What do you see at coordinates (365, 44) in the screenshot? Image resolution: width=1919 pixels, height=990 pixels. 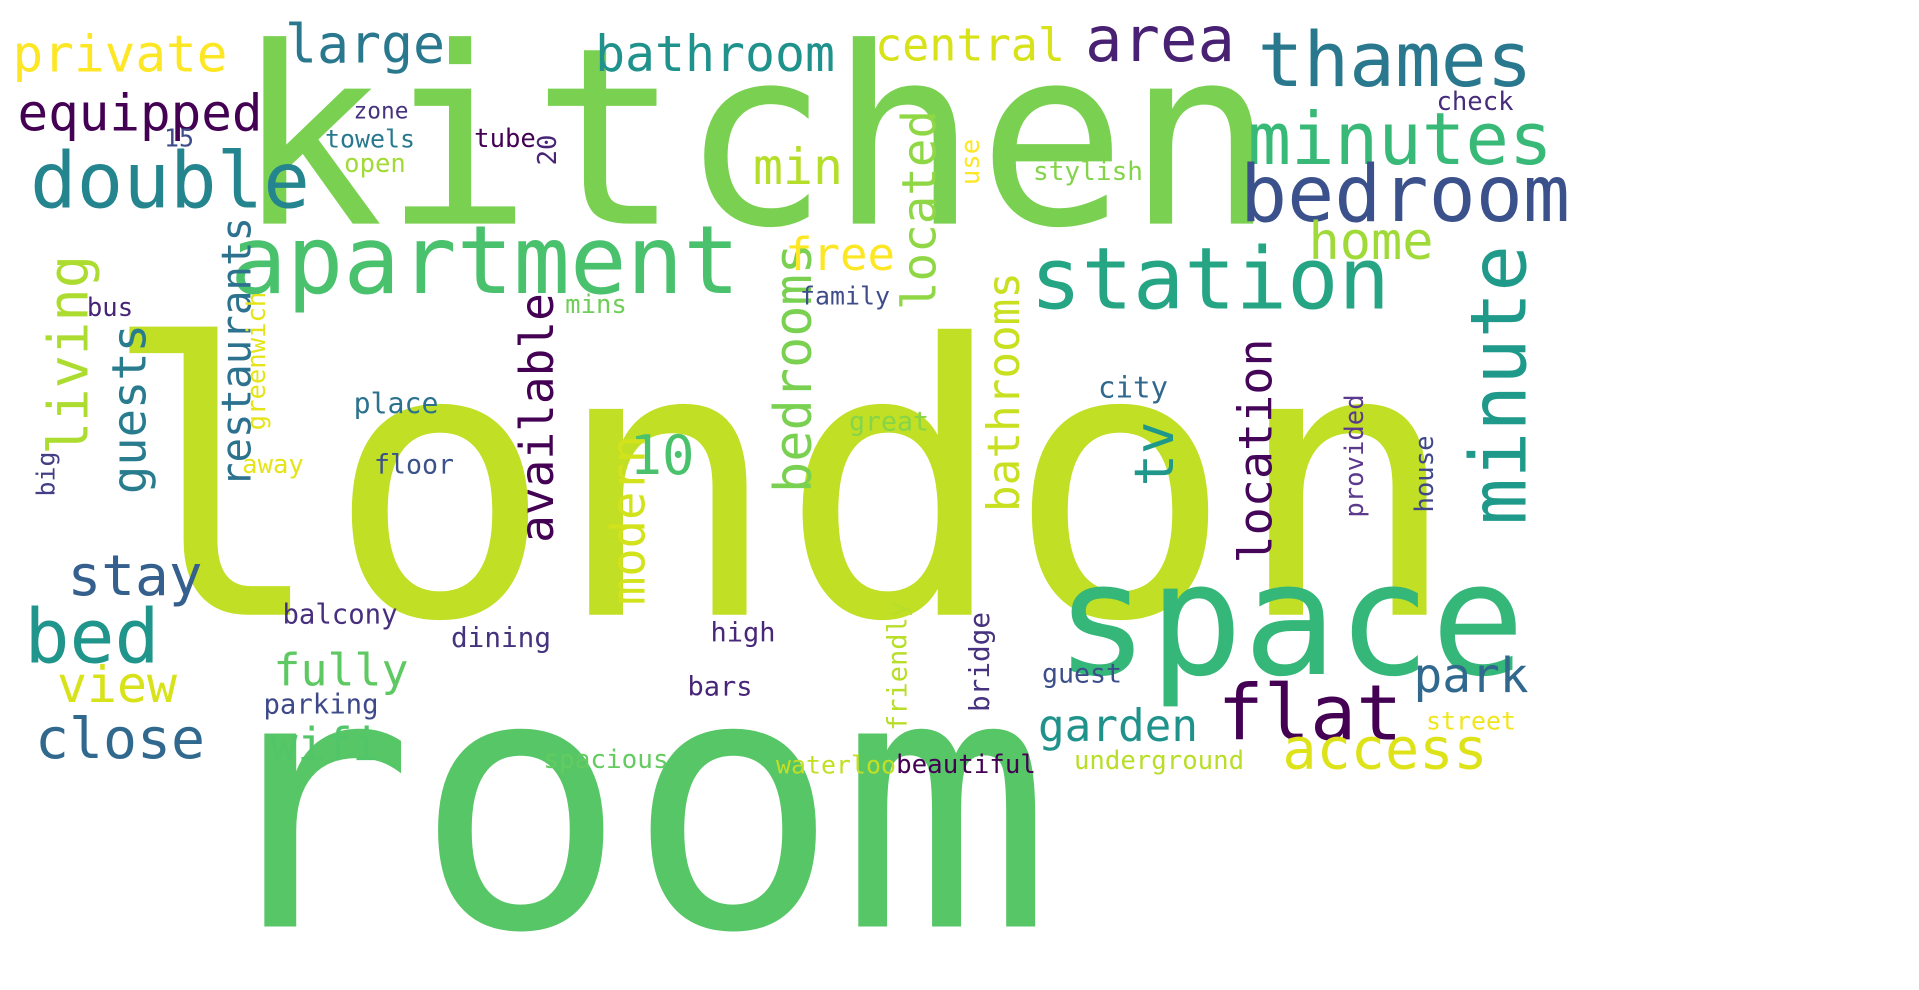 I see `word-large: large` at bounding box center [365, 44].